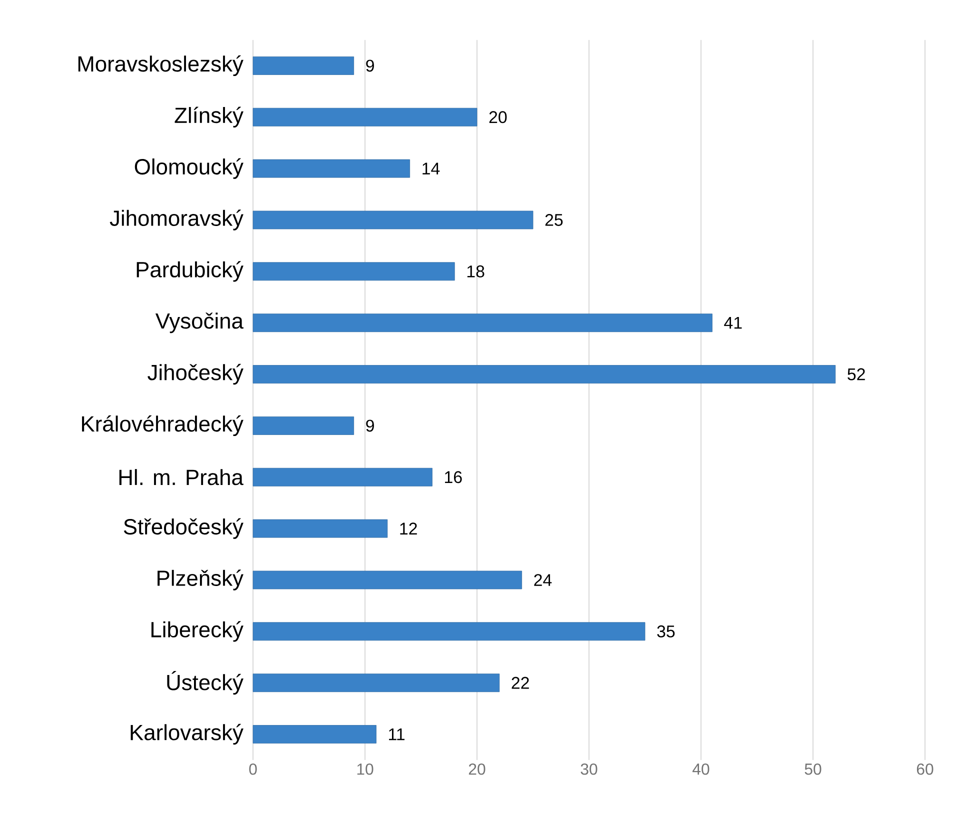 Image resolution: width=955 pixels, height=814 pixels. Describe the element at coordinates (666, 631) in the screenshot. I see `data-label: 35` at that location.